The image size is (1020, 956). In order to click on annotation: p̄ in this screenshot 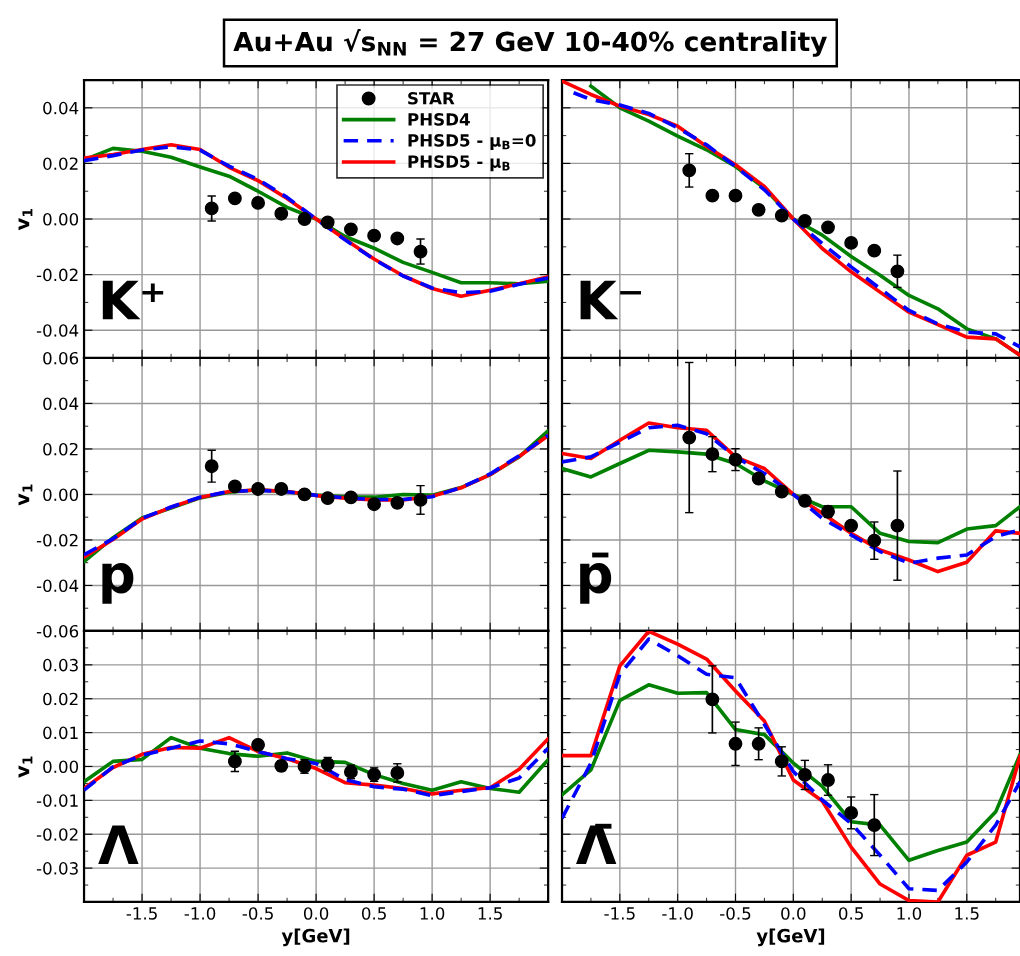, I will do `click(596, 578)`.